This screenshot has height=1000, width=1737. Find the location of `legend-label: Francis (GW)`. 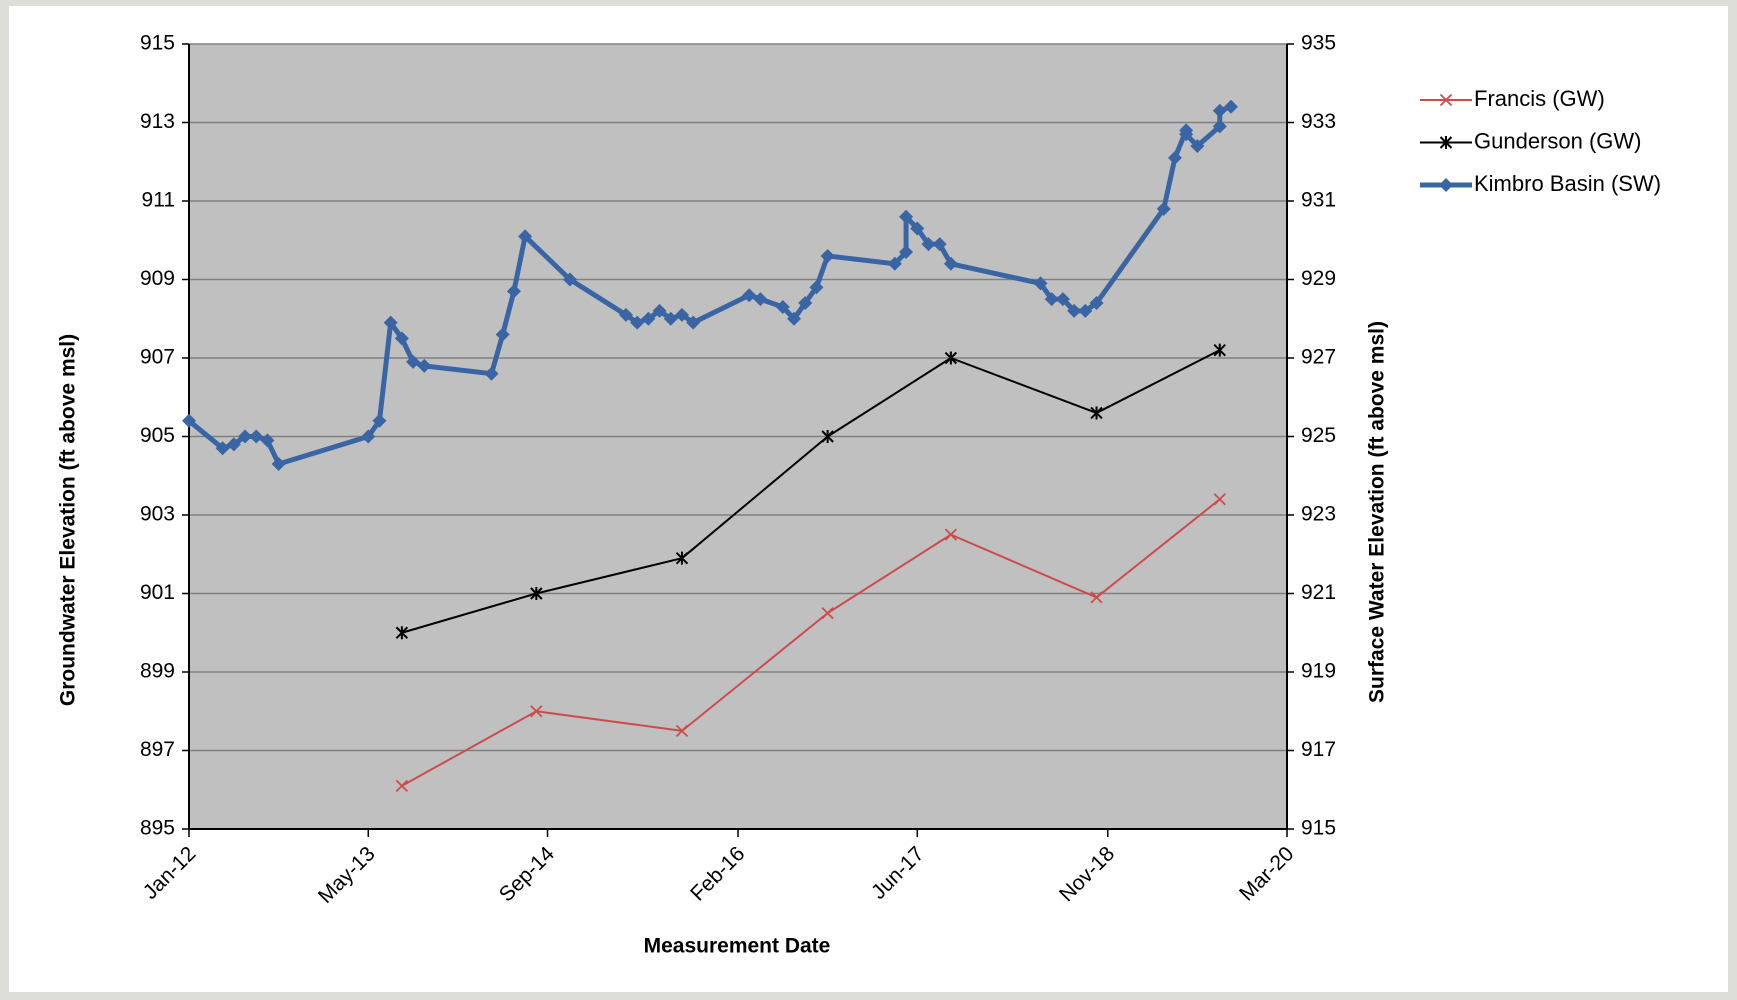

legend-label: Francis (GW) is located at coordinates (1539, 98).